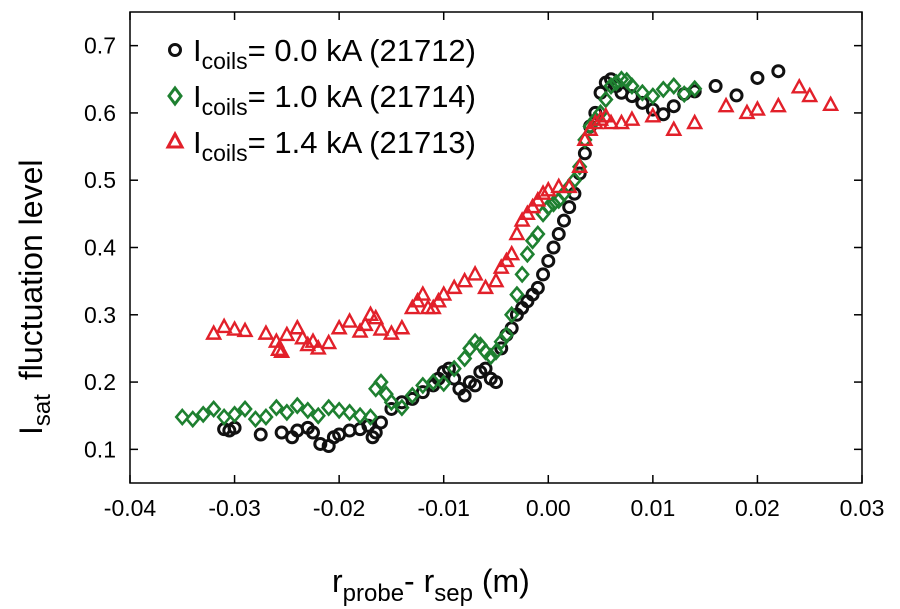 This screenshot has height=609, width=900. I want to click on y-tick-label: 0.3, so click(100, 315).